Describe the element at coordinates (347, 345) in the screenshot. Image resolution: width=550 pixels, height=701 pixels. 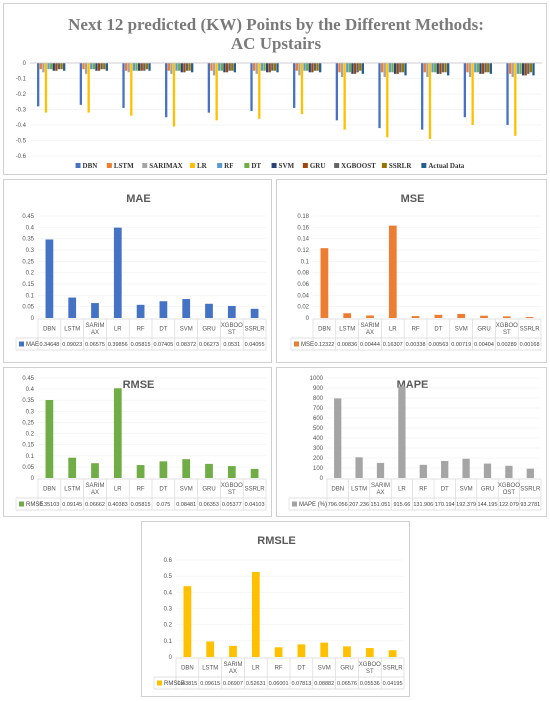
I see `data-table-value-lstm: 0.00836` at that location.